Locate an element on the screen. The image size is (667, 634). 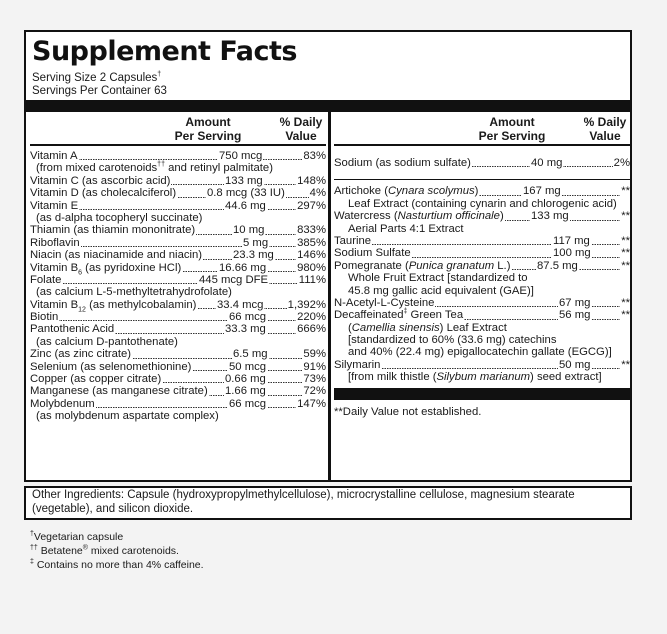
servings-per-container: Servings Per Container 63 is located at coordinates (99, 91).